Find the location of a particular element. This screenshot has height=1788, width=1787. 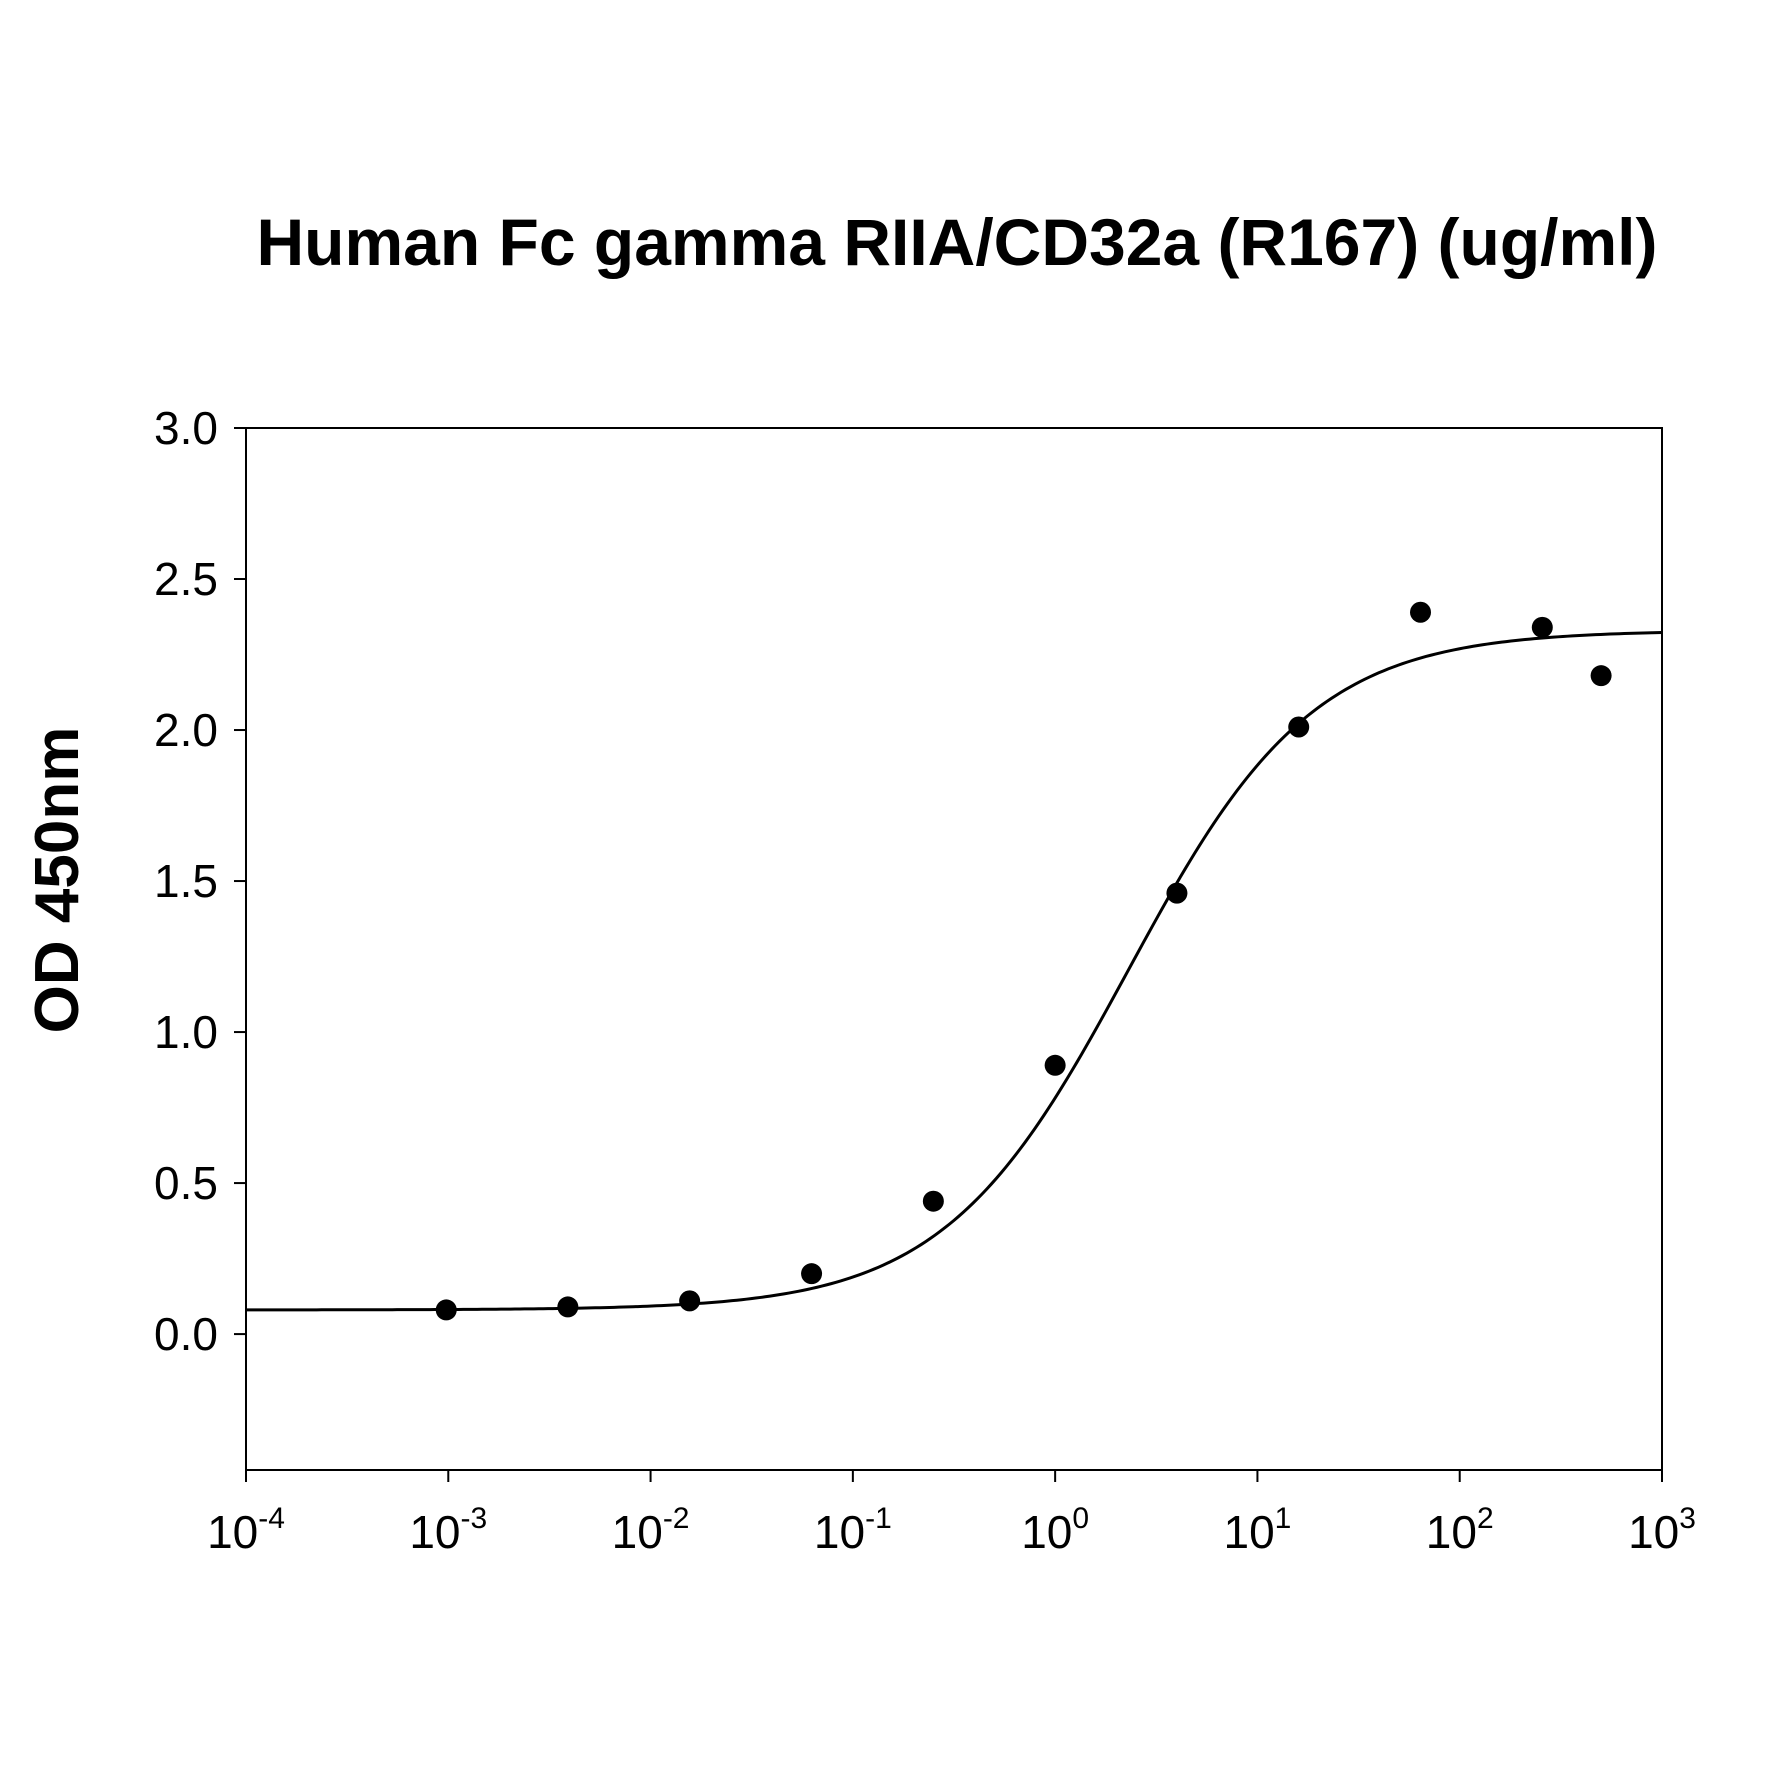

y-tick-label: 2.5 is located at coordinates (186, 579).